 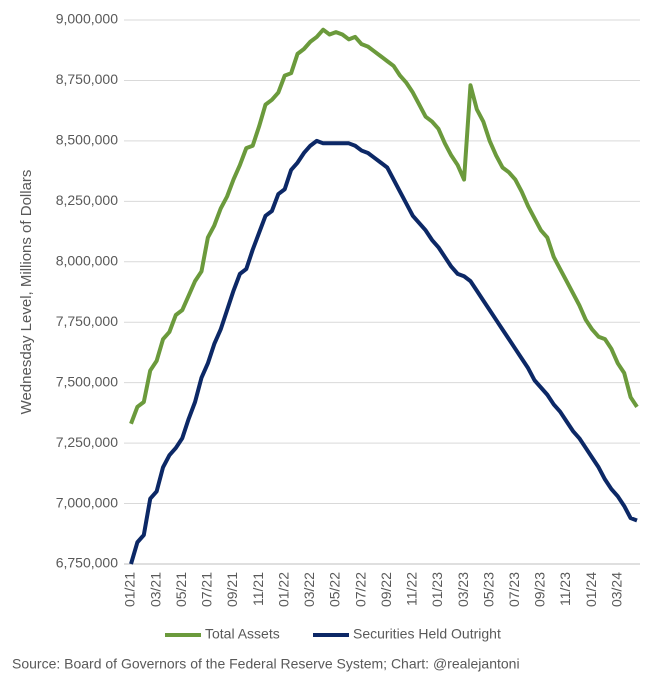 I want to click on y-tick-label: 8,500,000, so click(x=87, y=140).